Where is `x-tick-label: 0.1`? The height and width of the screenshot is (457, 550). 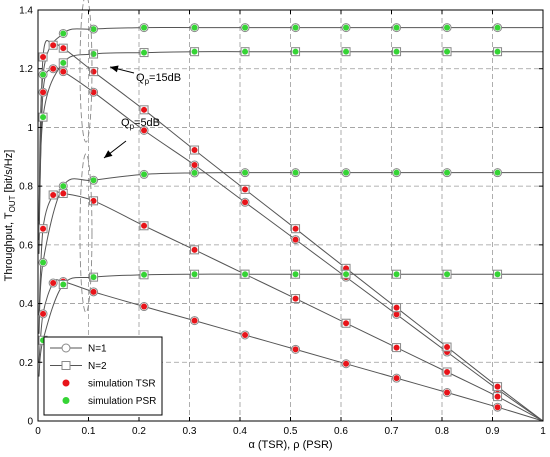 x-tick-label: 0.1 is located at coordinates (89, 431).